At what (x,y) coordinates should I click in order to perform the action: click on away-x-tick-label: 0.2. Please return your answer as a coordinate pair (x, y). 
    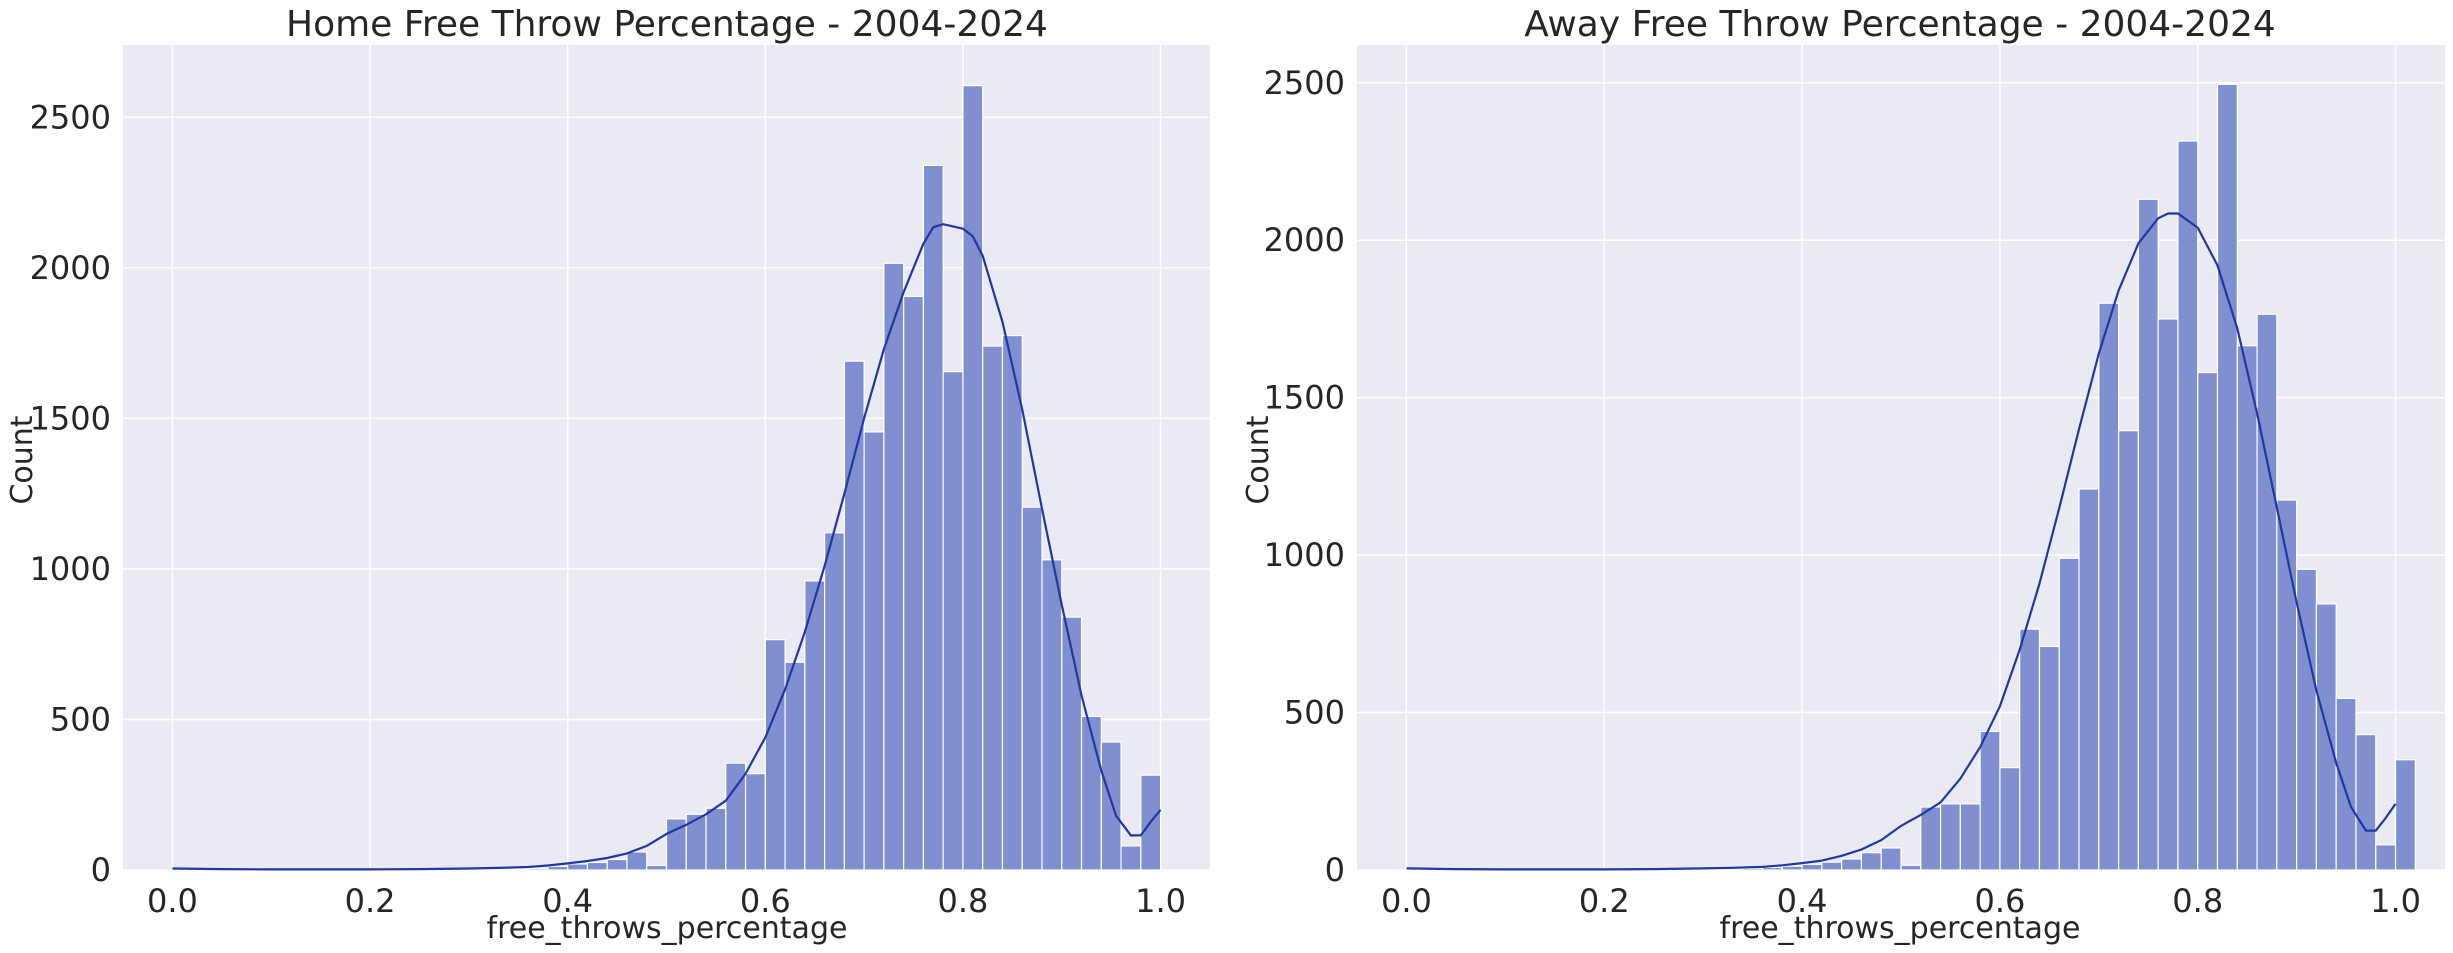
    Looking at the image, I should click on (1604, 901).